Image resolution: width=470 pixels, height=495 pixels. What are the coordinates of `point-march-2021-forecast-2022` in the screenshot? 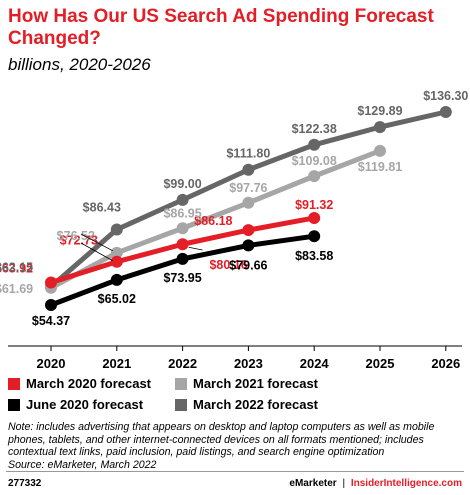 It's located at (182, 228).